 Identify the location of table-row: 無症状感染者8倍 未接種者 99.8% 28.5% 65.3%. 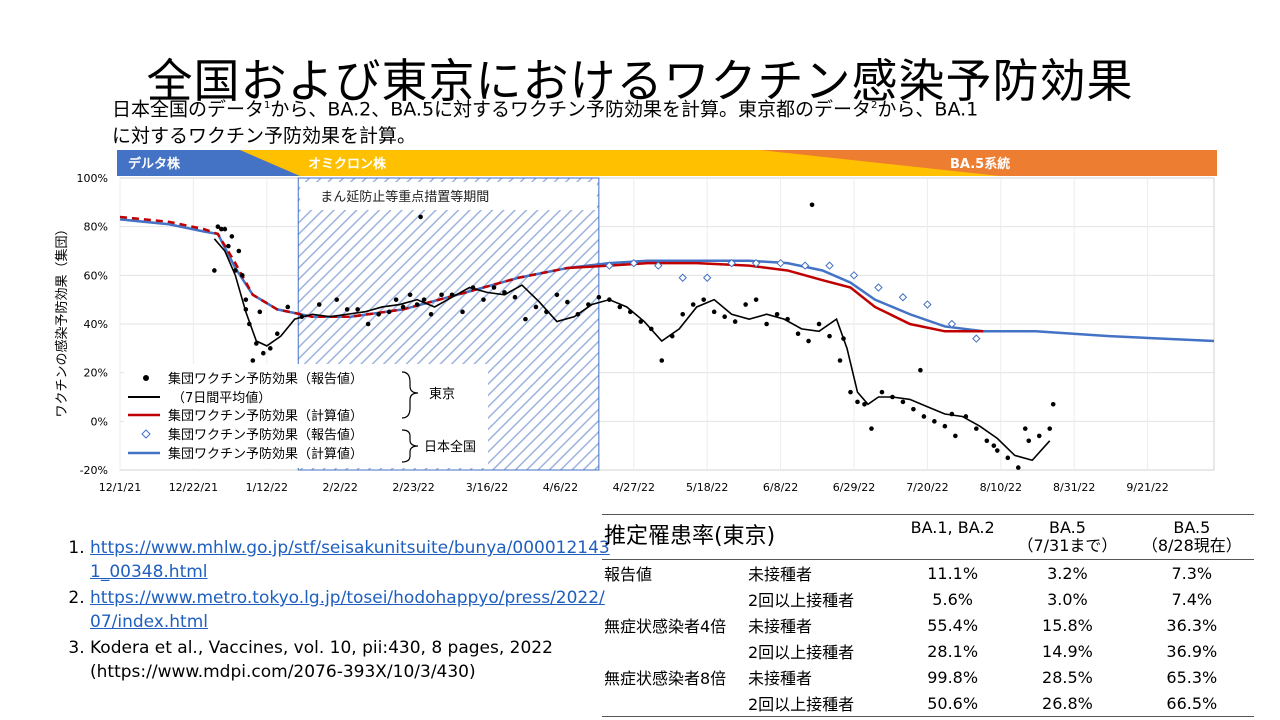
(928, 677).